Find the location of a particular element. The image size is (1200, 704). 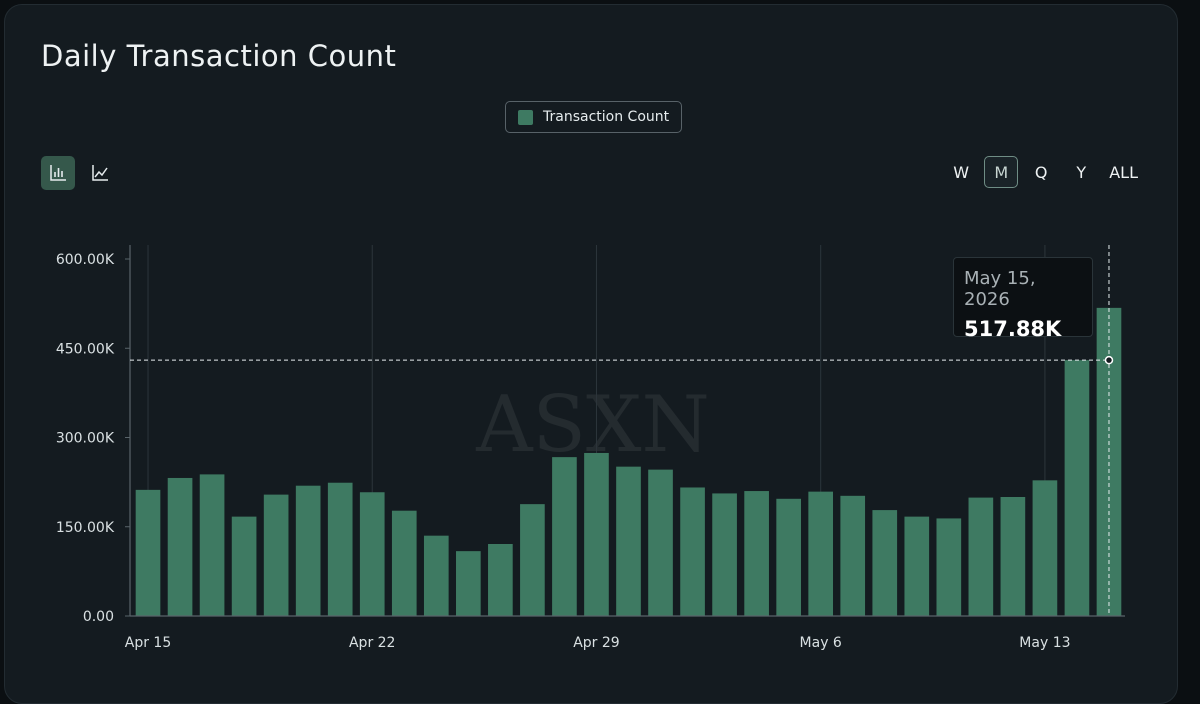

legend-label: Transaction Count is located at coordinates (606, 117).